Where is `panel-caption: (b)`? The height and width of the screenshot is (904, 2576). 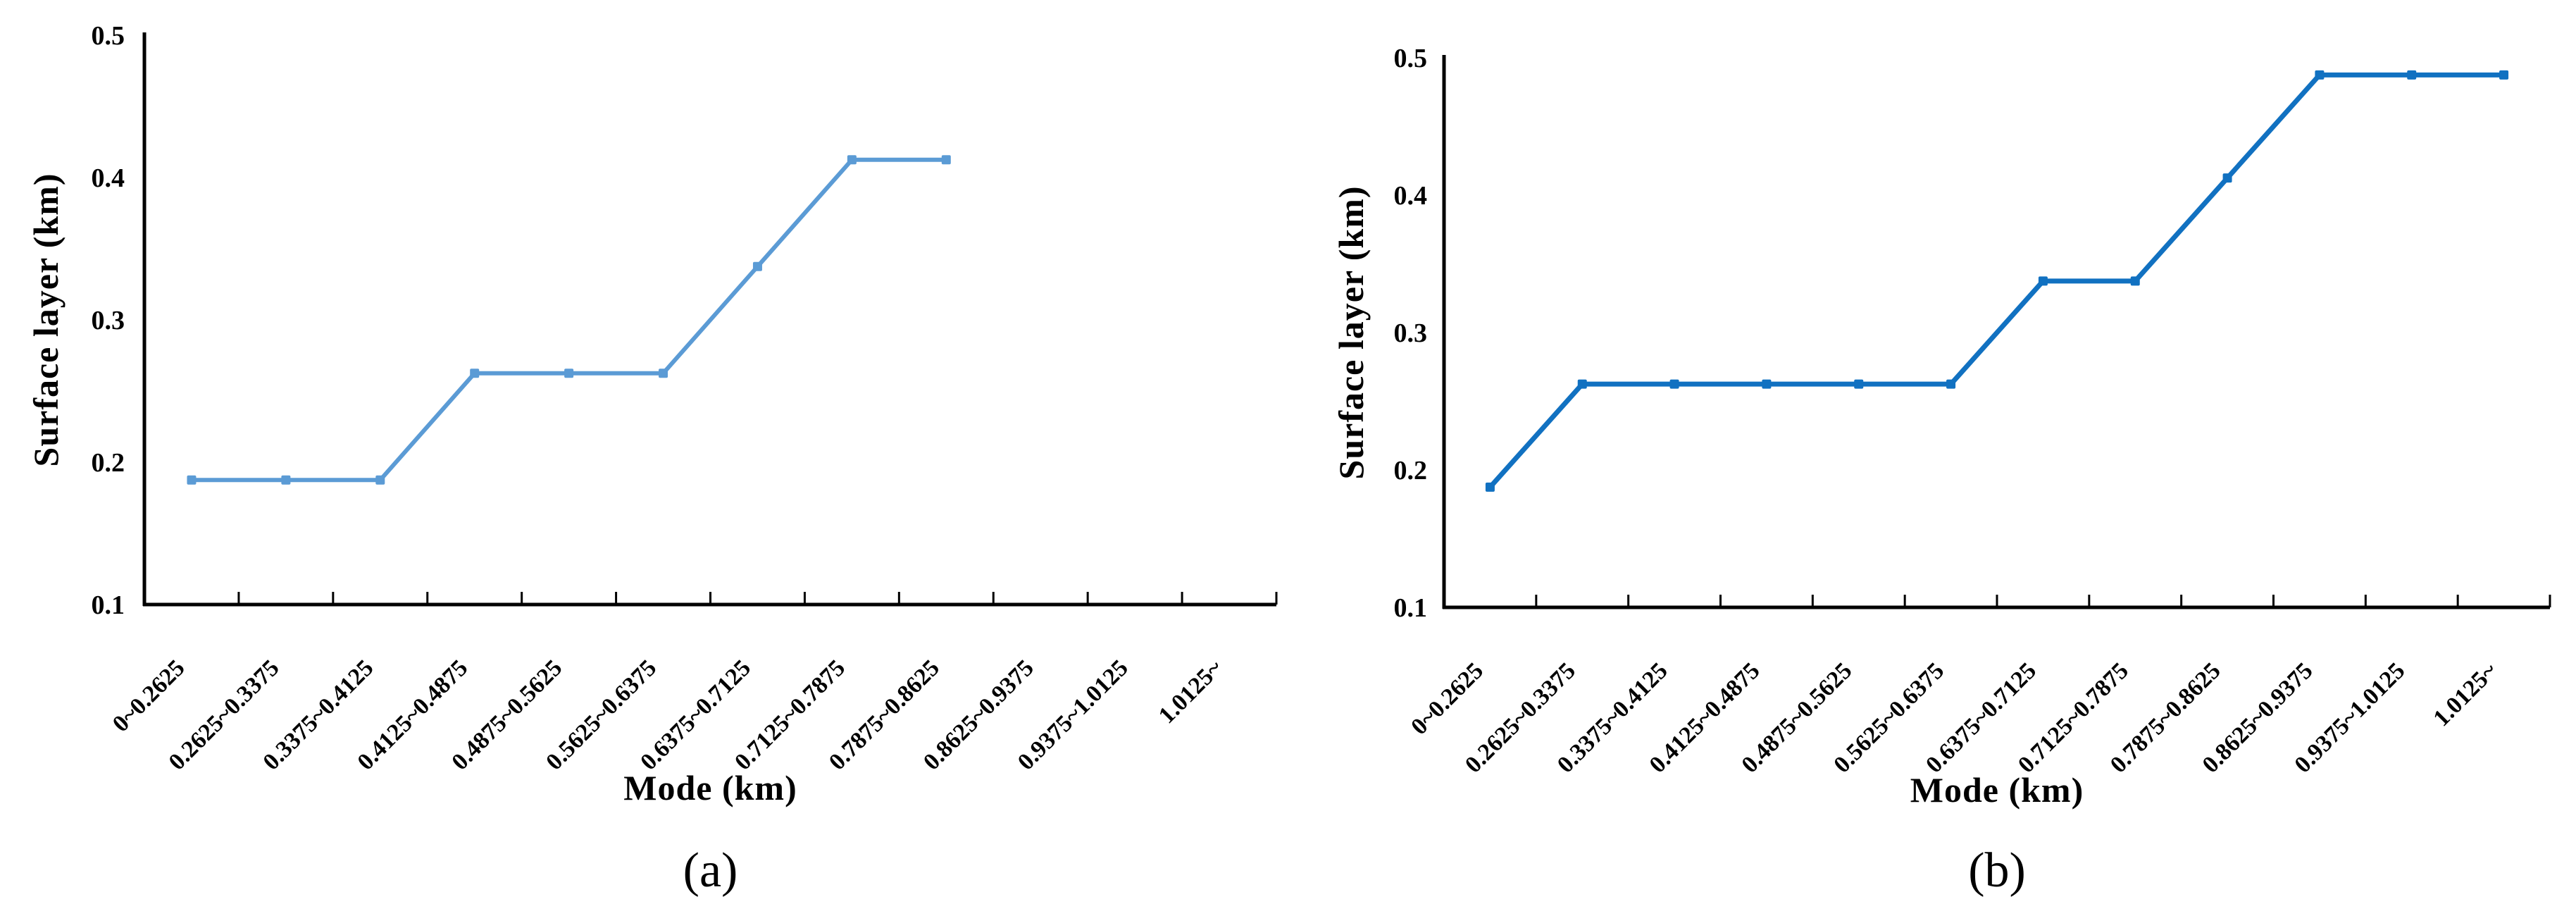
panel-caption: (b) is located at coordinates (1997, 870).